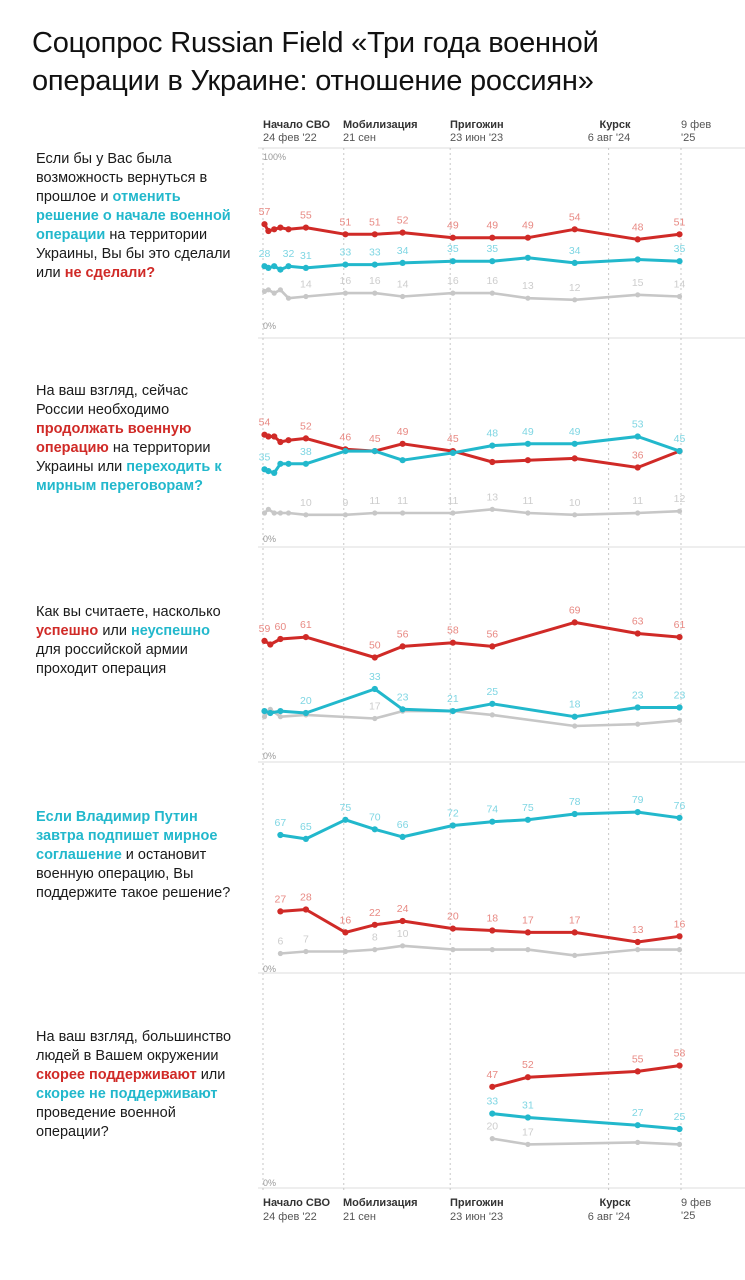  What do you see at coordinates (492, 634) in the screenshot?
I see `data-label-red: 56` at bounding box center [492, 634].